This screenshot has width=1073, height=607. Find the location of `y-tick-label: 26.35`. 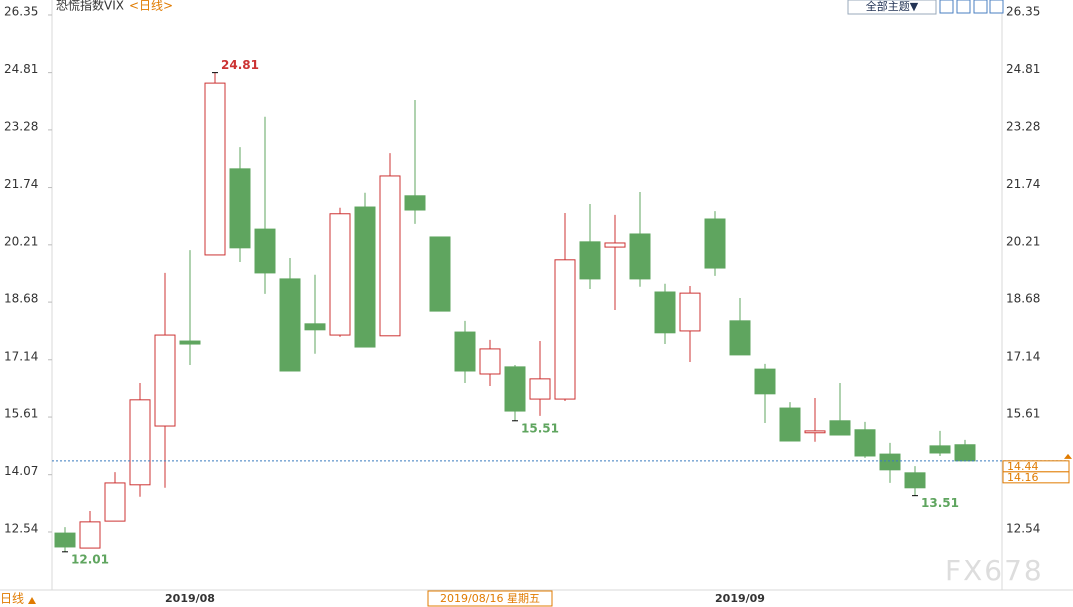

y-tick-label: 26.35 is located at coordinates (21, 11).